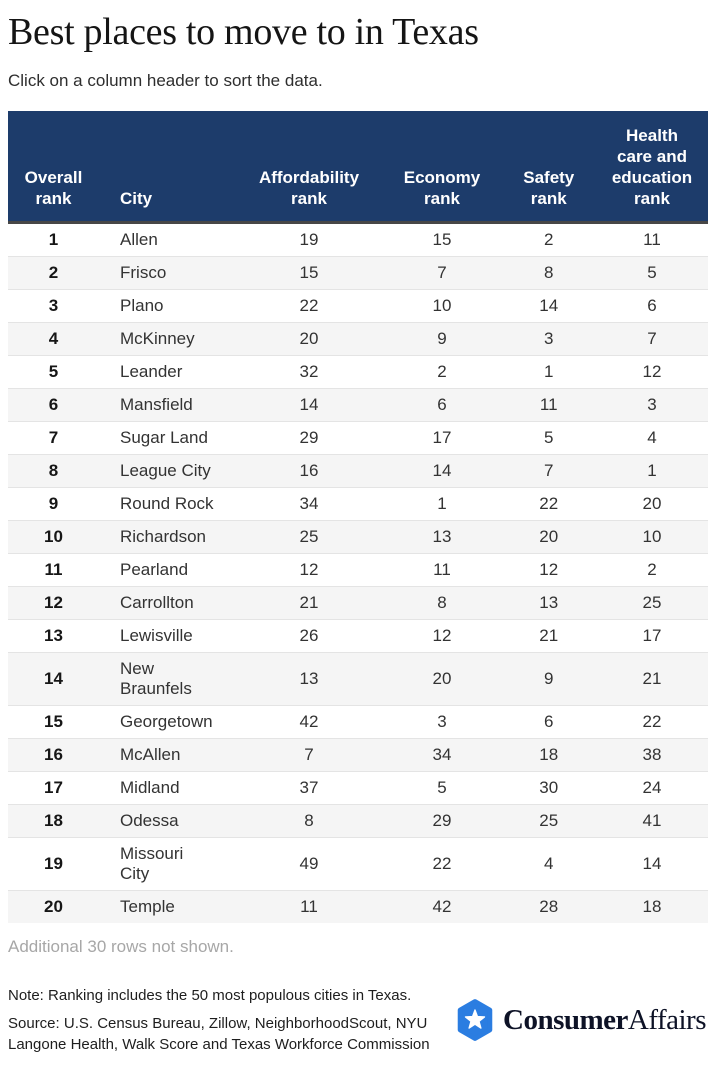 The image size is (716, 1079). I want to click on safety-rank-cell: 22, so click(548, 504).